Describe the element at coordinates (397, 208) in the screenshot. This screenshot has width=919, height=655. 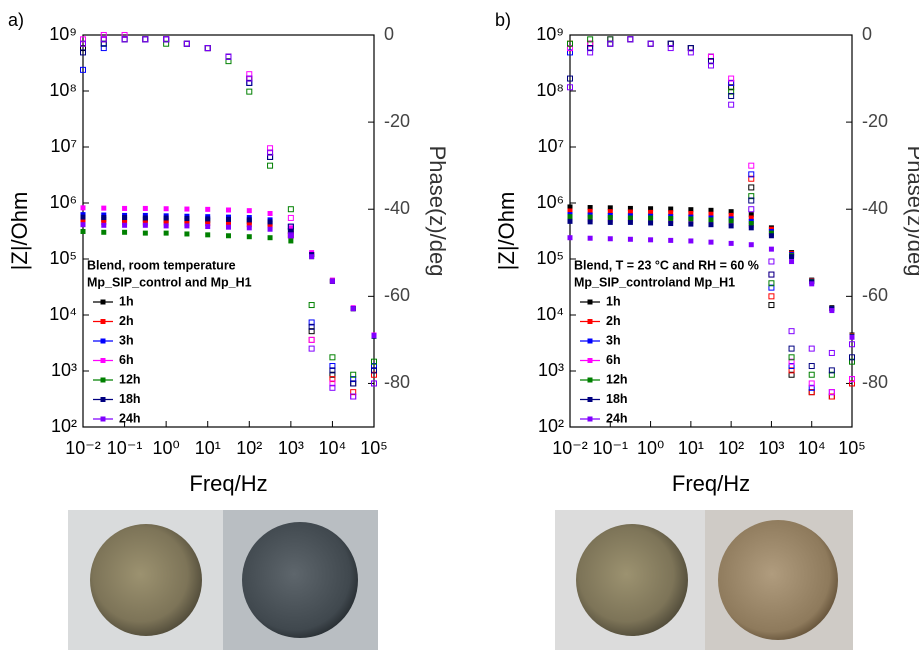
I see `y2-tick-label: -40` at that location.